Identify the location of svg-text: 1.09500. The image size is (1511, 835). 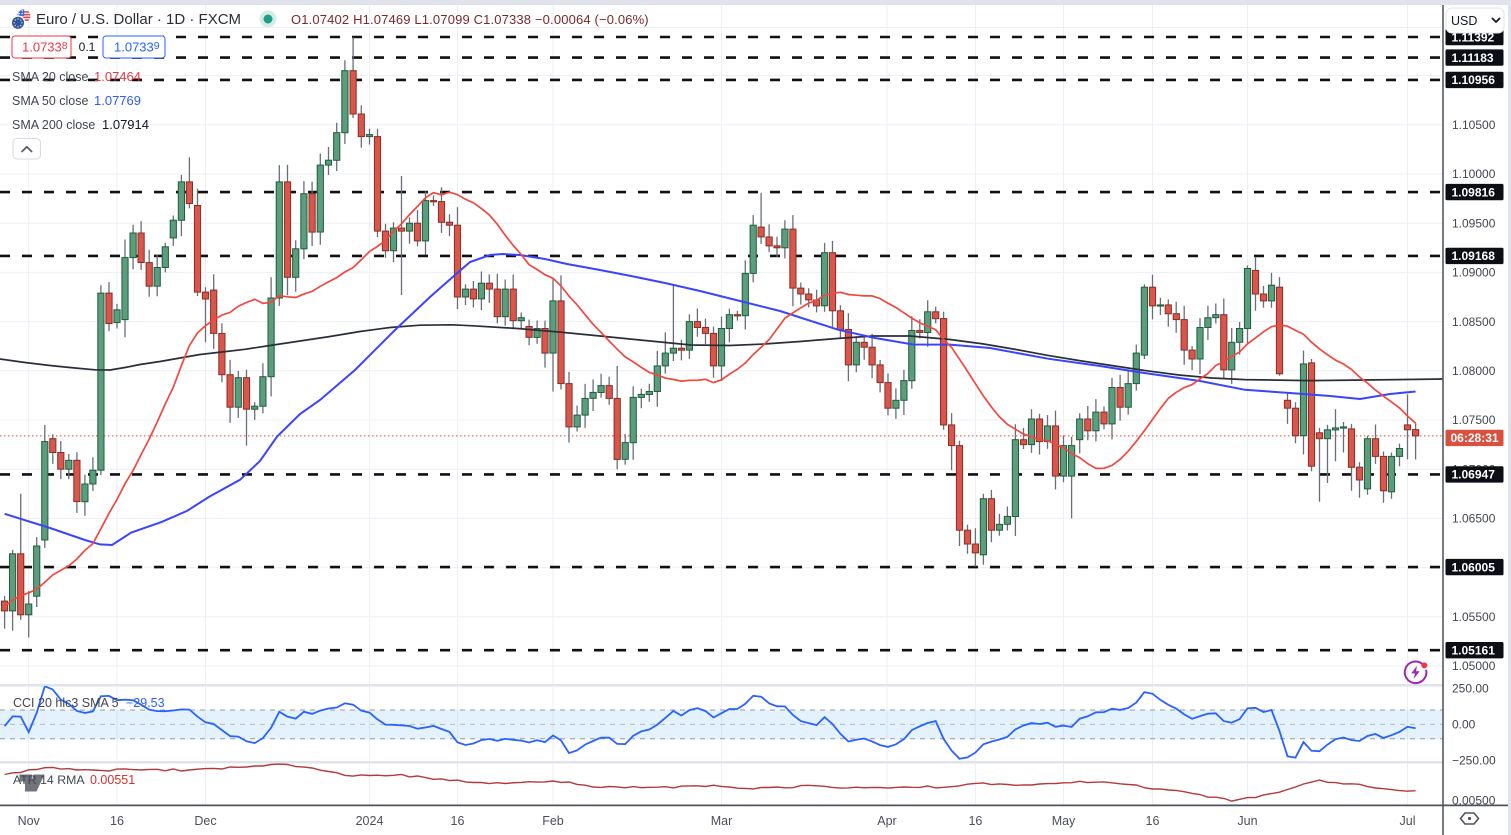
(1474, 223).